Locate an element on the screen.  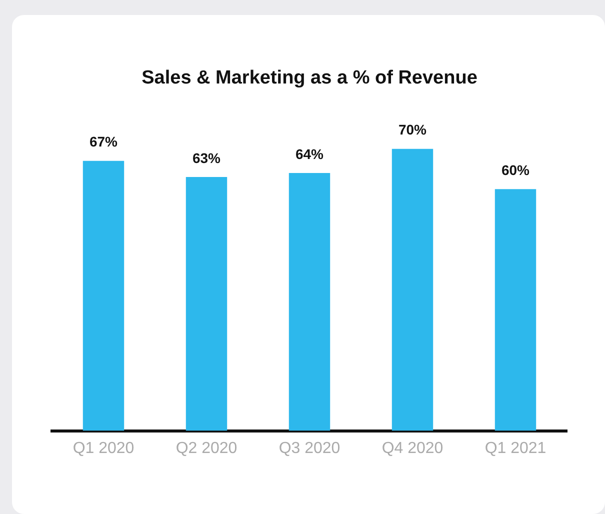
data-label: 70% is located at coordinates (413, 130).